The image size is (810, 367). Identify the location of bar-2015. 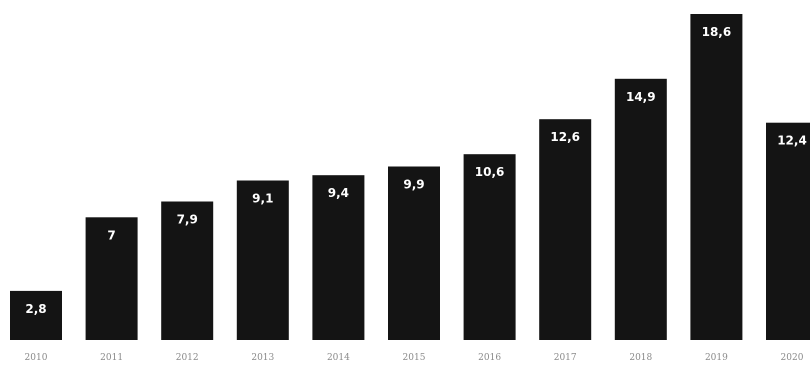
(414, 253).